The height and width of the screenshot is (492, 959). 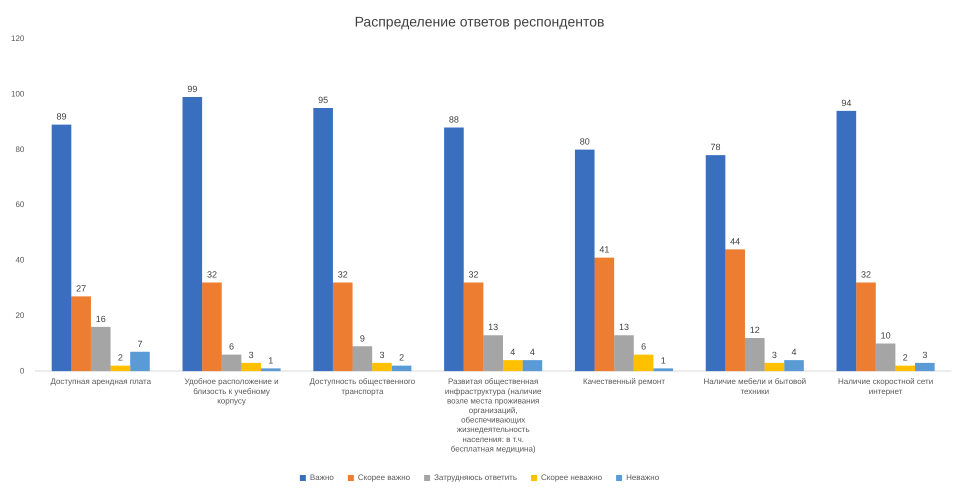 I want to click on data-label: 12, so click(x=755, y=329).